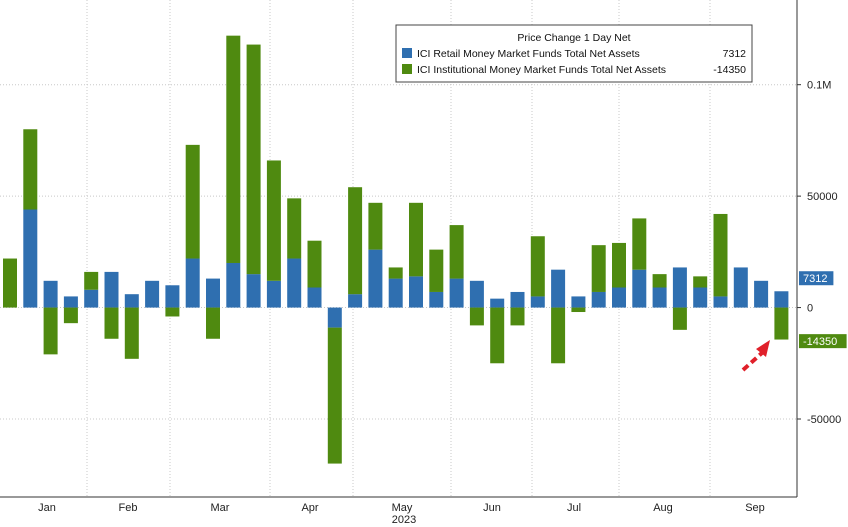 The image size is (848, 527). What do you see at coordinates (819, 86) in the screenshot?
I see `y-tick-label: 0.1M` at bounding box center [819, 86].